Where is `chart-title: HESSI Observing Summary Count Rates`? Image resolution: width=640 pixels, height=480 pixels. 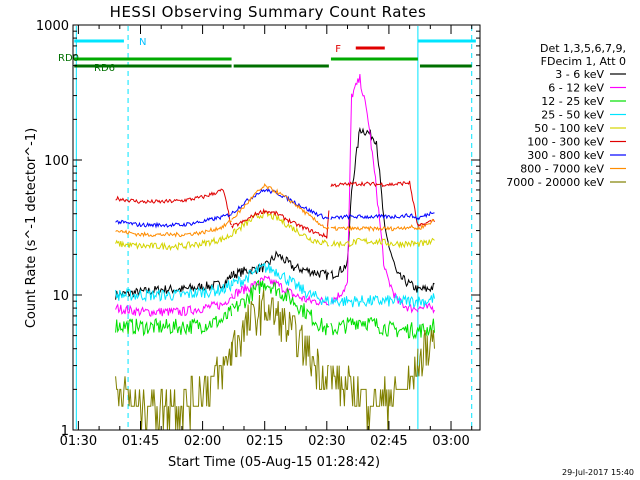
chart-title: HESSI Observing Summary Count Rates is located at coordinates (268, 12).